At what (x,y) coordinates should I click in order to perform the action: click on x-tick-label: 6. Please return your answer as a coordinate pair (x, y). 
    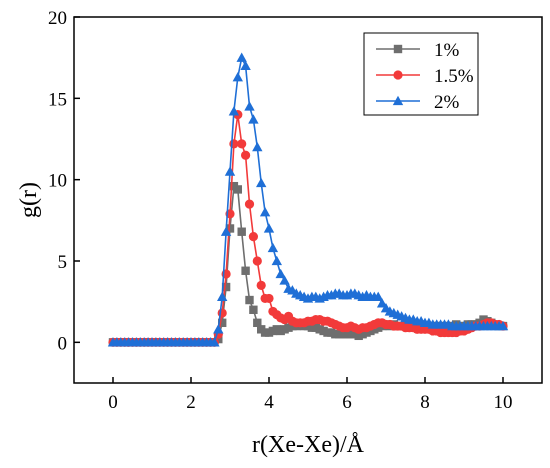
    Looking at the image, I should click on (347, 402).